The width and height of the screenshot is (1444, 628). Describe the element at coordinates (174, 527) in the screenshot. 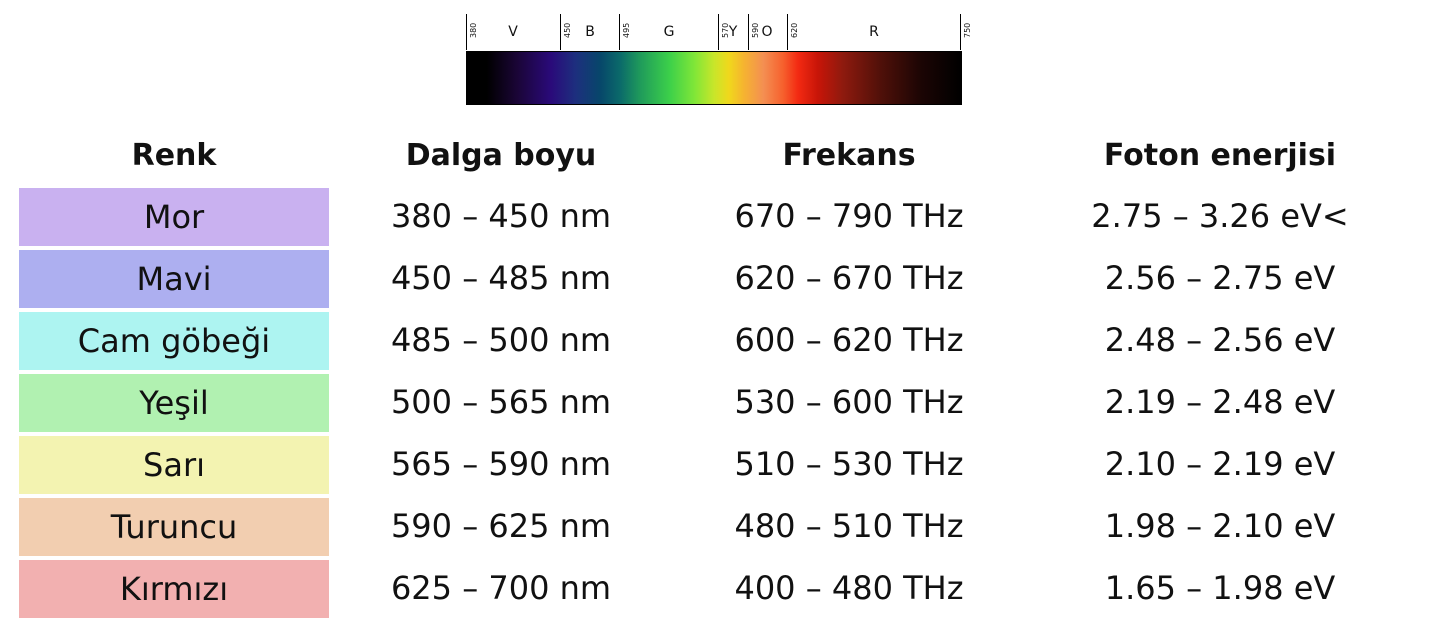

I see `color-swatch-cell: Turuncu` at that location.